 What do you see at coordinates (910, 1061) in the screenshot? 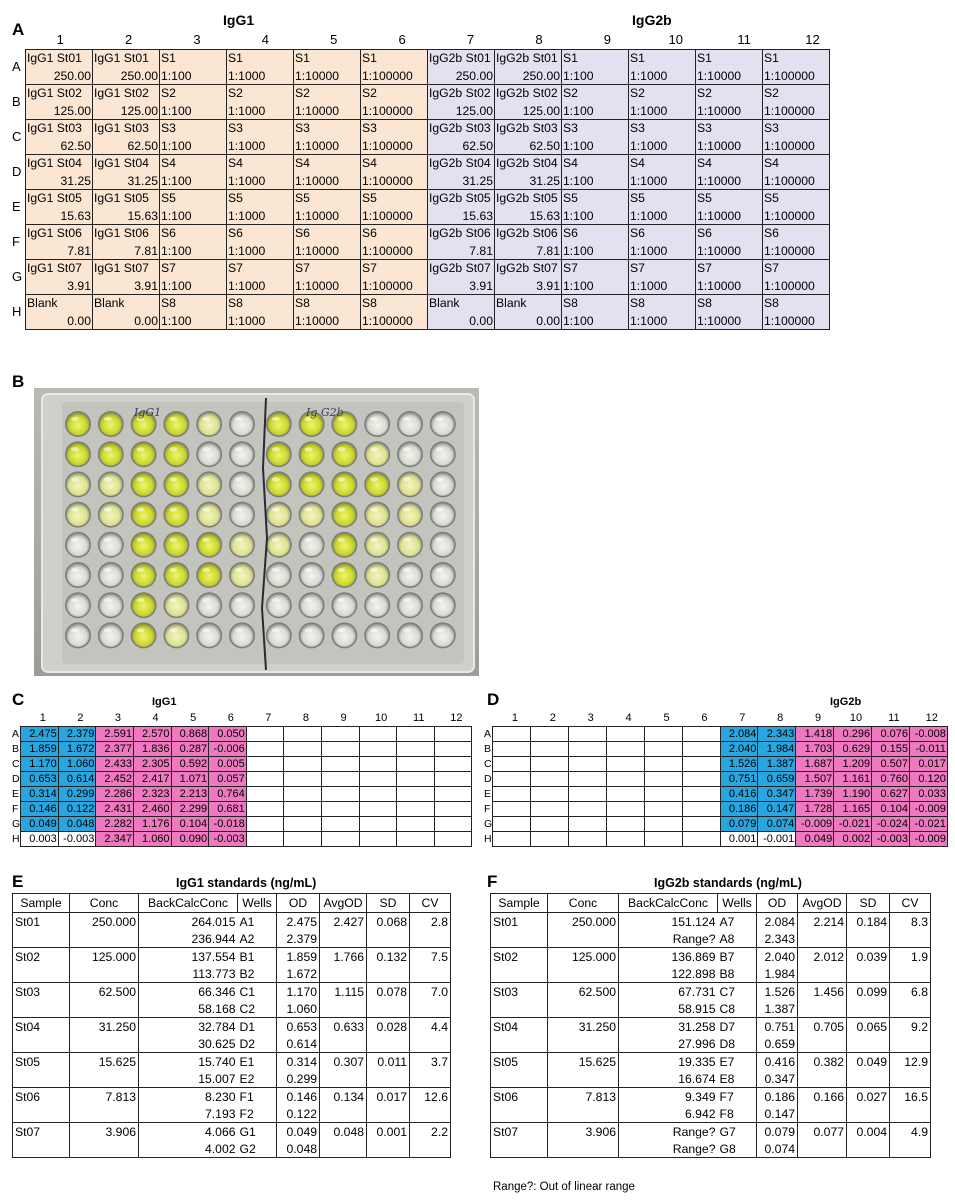
I see `std-cv: 12.9` at bounding box center [910, 1061].